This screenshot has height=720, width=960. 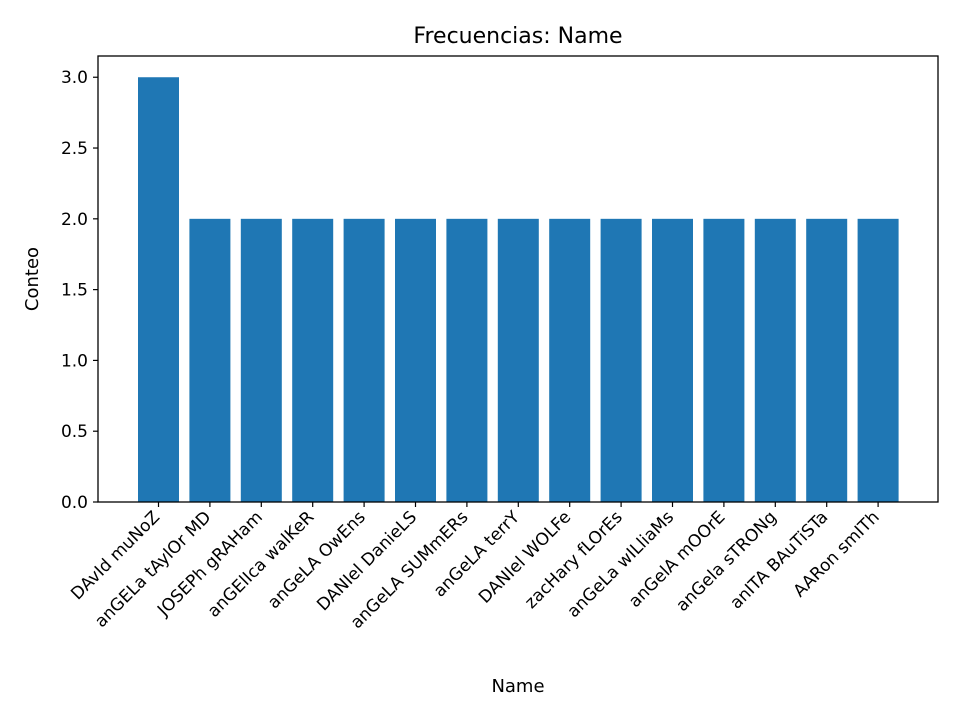 What do you see at coordinates (115, 555) in the screenshot?
I see `x-tick-label: DAvId muNoZ` at bounding box center [115, 555].